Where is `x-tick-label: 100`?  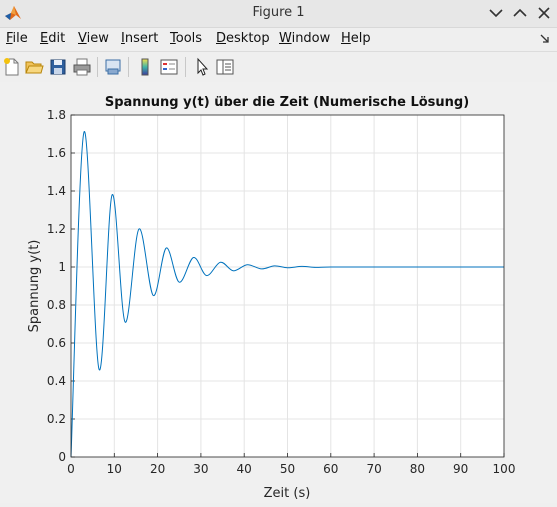 x-tick-label: 100 is located at coordinates (504, 469).